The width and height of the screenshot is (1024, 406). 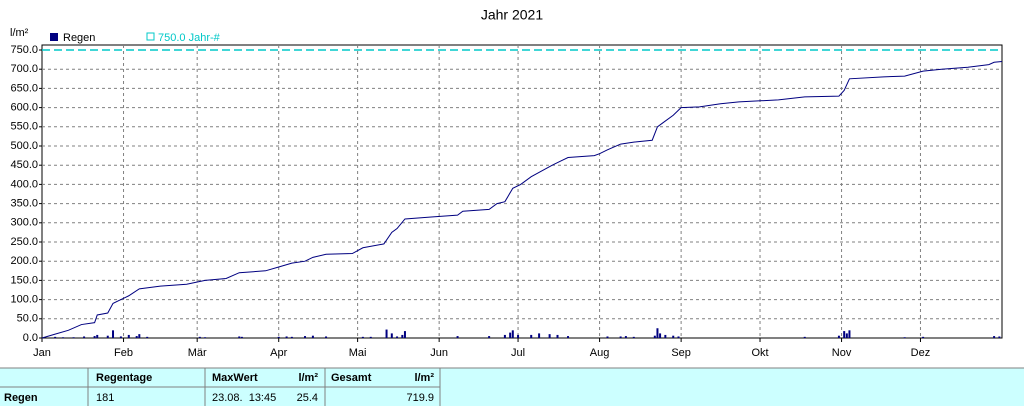 I want to click on y-tick-label: 550.0, so click(x=24, y=127).